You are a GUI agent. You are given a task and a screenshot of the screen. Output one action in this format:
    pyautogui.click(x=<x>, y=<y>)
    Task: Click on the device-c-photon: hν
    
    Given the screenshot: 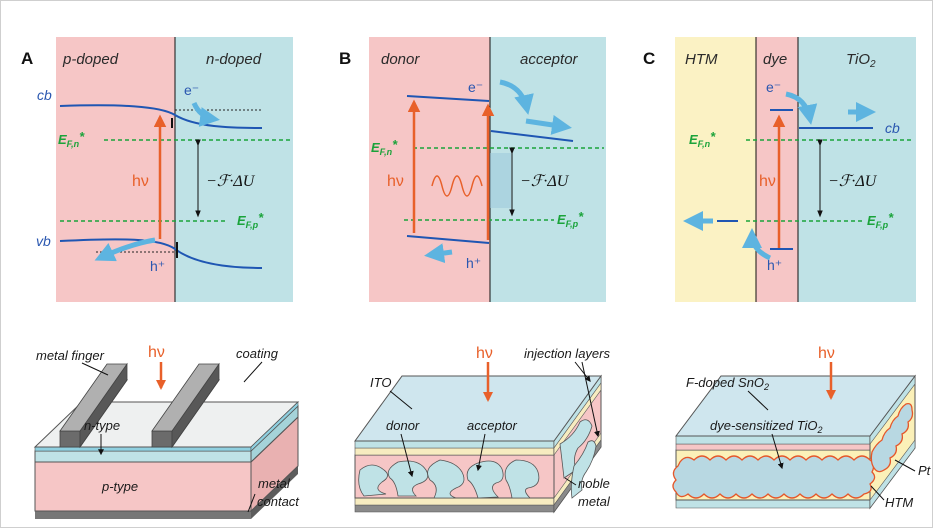 What is the action you would take?
    pyautogui.click(x=826, y=353)
    